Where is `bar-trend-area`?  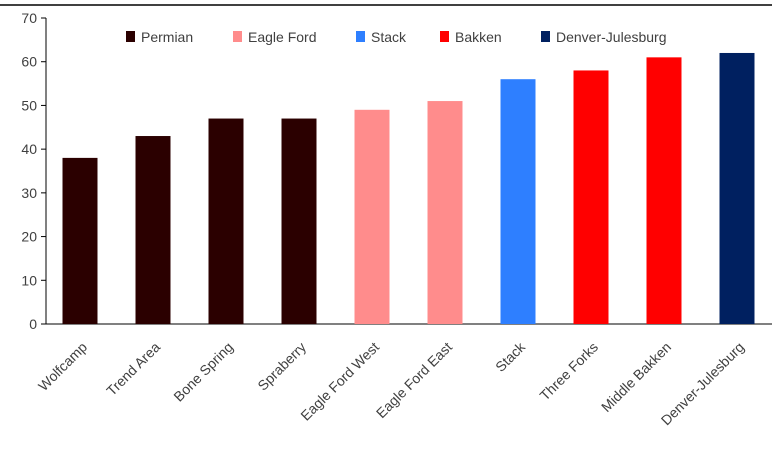 bar-trend-area is located at coordinates (153, 230).